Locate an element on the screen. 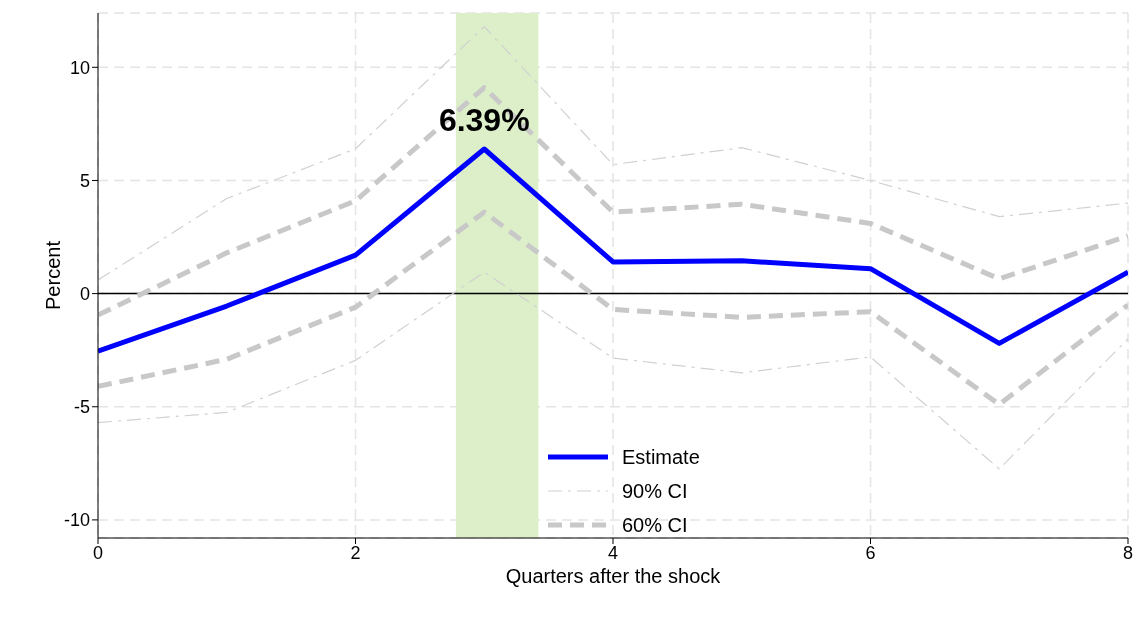 Image resolution: width=1147 pixels, height=634 pixels. legend-label: Estimate is located at coordinates (661, 457).